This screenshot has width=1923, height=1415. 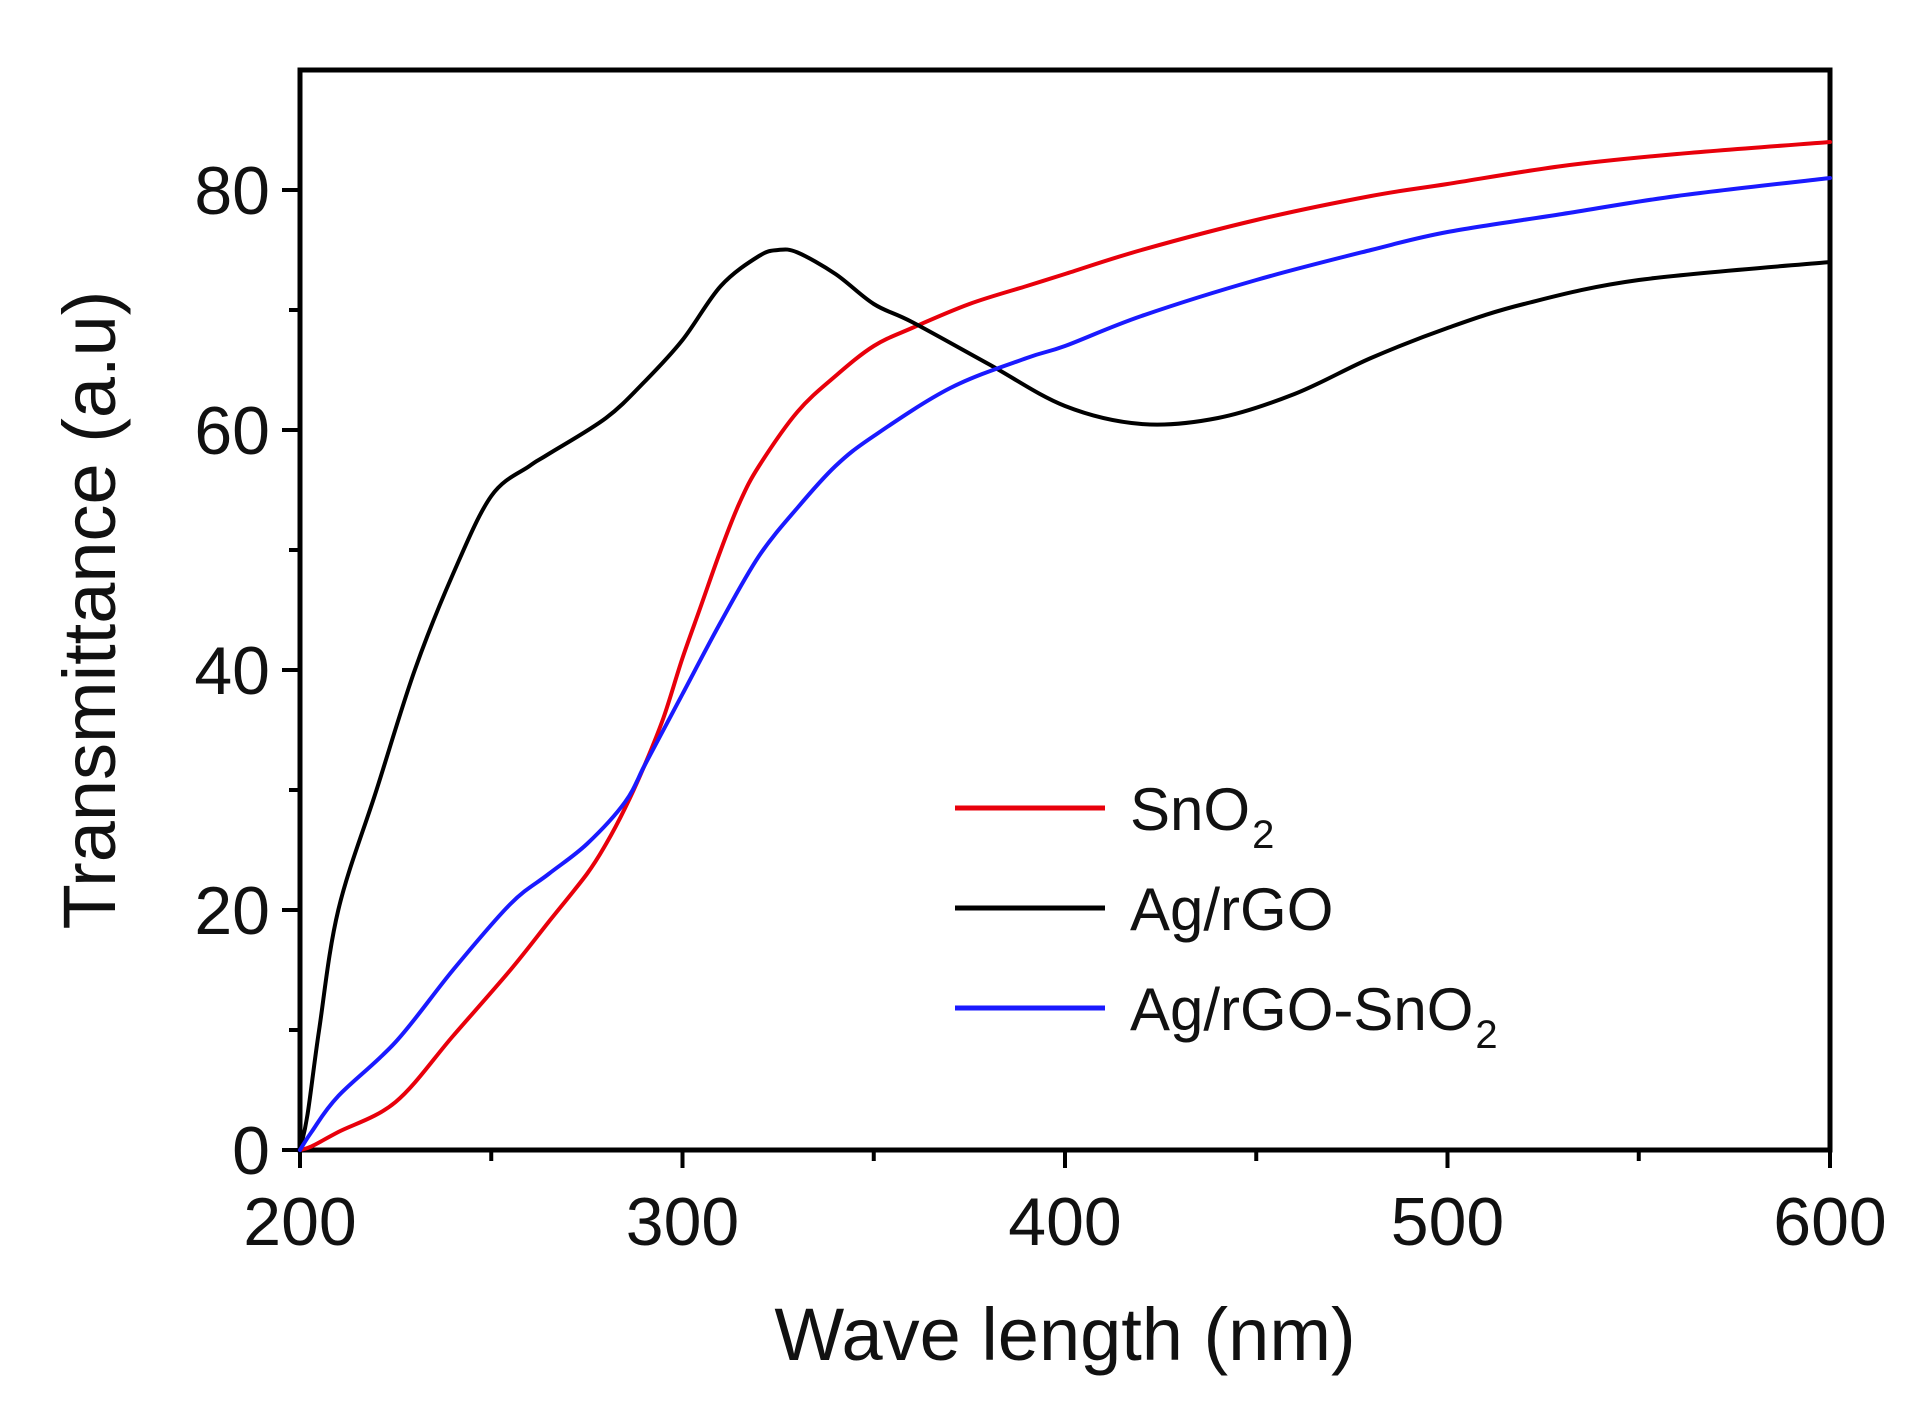 What do you see at coordinates (89, 610) in the screenshot?
I see `y-axis-title: Transmittance (a.u)` at bounding box center [89, 610].